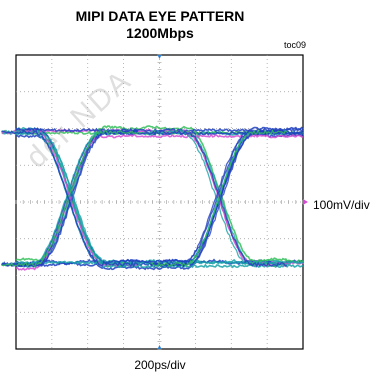  Describe the element at coordinates (159, 57) in the screenshot. I see `trigger-marker-top` at that location.